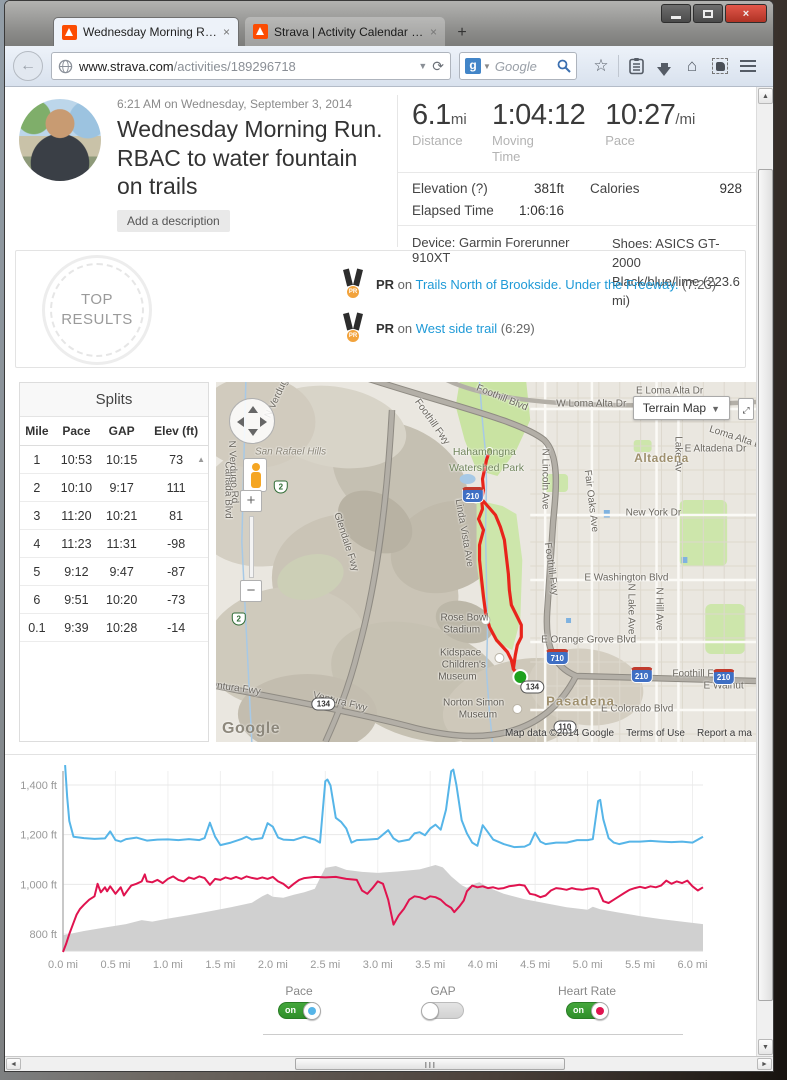 This screenshot has height=1080, width=787. Describe the element at coordinates (765, 1047) in the screenshot. I see `scroll-down-arrow: ▼` at that location.